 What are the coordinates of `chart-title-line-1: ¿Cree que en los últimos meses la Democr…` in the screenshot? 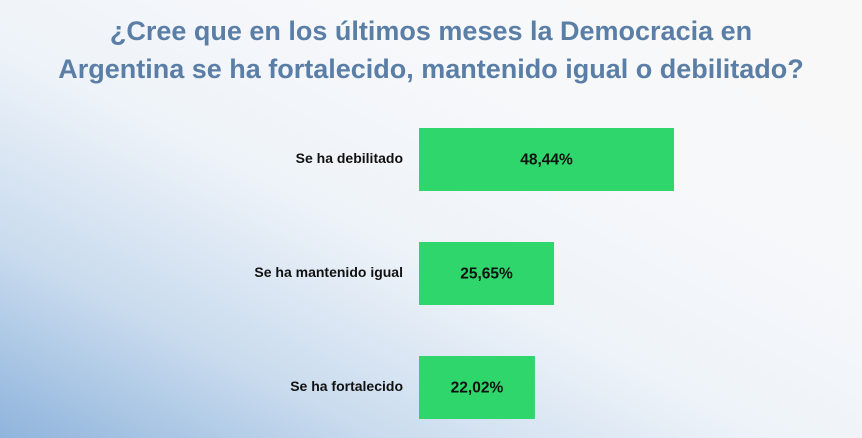 It's located at (431, 31).